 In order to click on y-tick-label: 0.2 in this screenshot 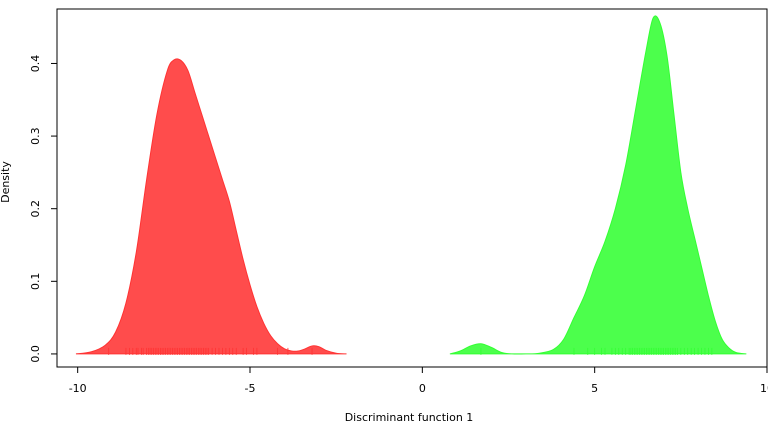, I will do `click(35, 209)`.